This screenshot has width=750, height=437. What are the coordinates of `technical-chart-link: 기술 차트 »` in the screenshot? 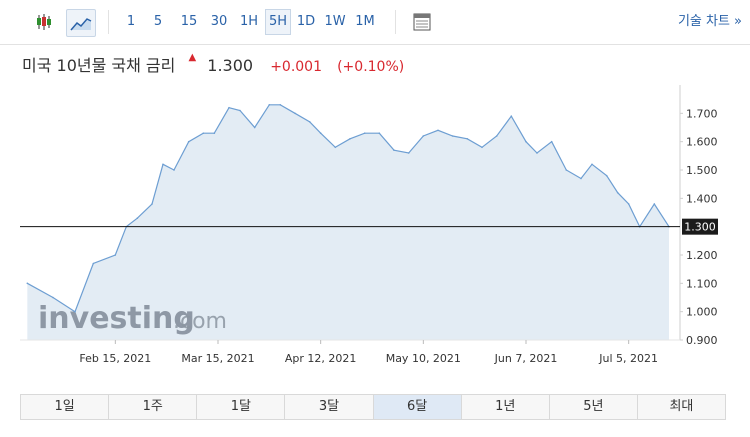 It's located at (709, 21).